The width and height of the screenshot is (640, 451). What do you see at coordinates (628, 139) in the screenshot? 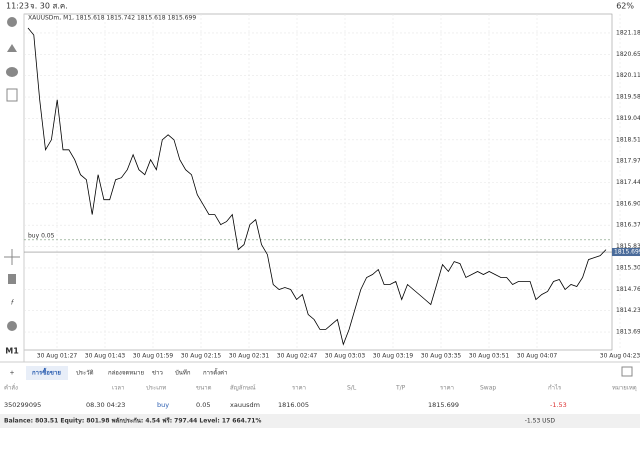
I see `y-tick-label: 1818.510` at bounding box center [628, 139].